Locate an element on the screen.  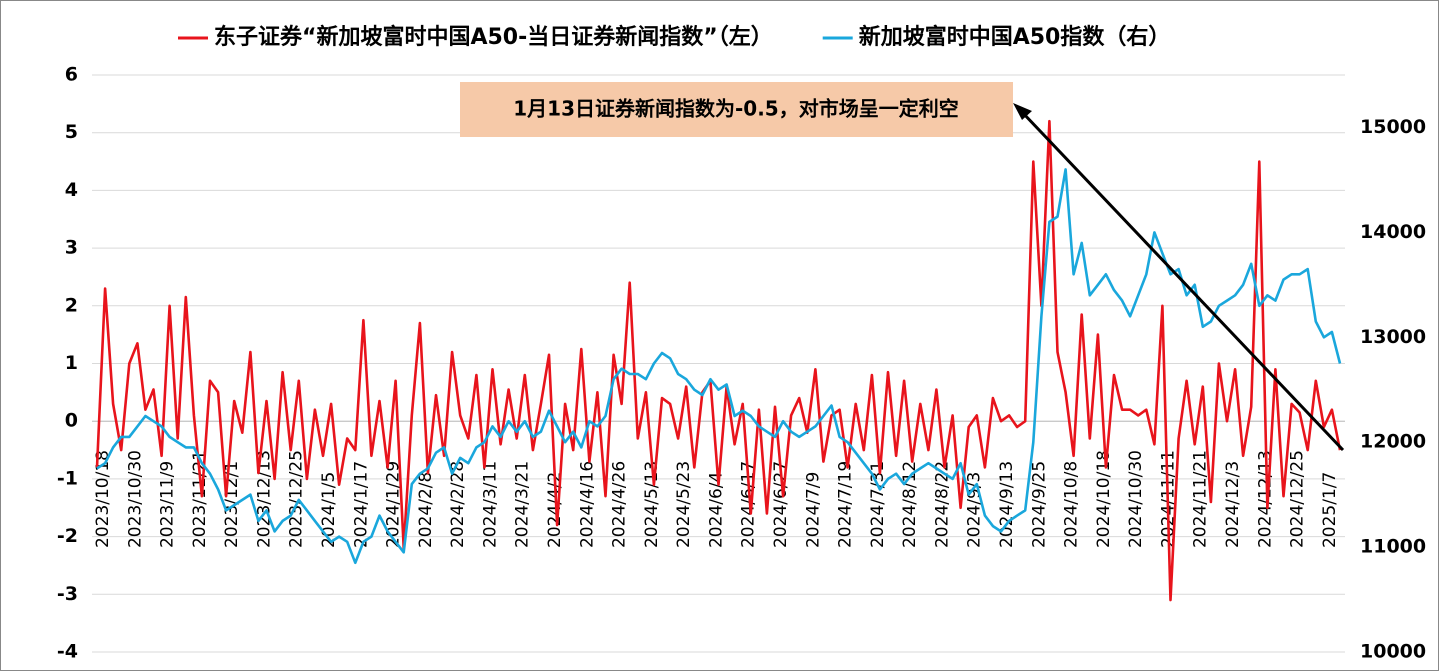
x-tick-label: 2024/7/19 is located at coordinates (846, 504).